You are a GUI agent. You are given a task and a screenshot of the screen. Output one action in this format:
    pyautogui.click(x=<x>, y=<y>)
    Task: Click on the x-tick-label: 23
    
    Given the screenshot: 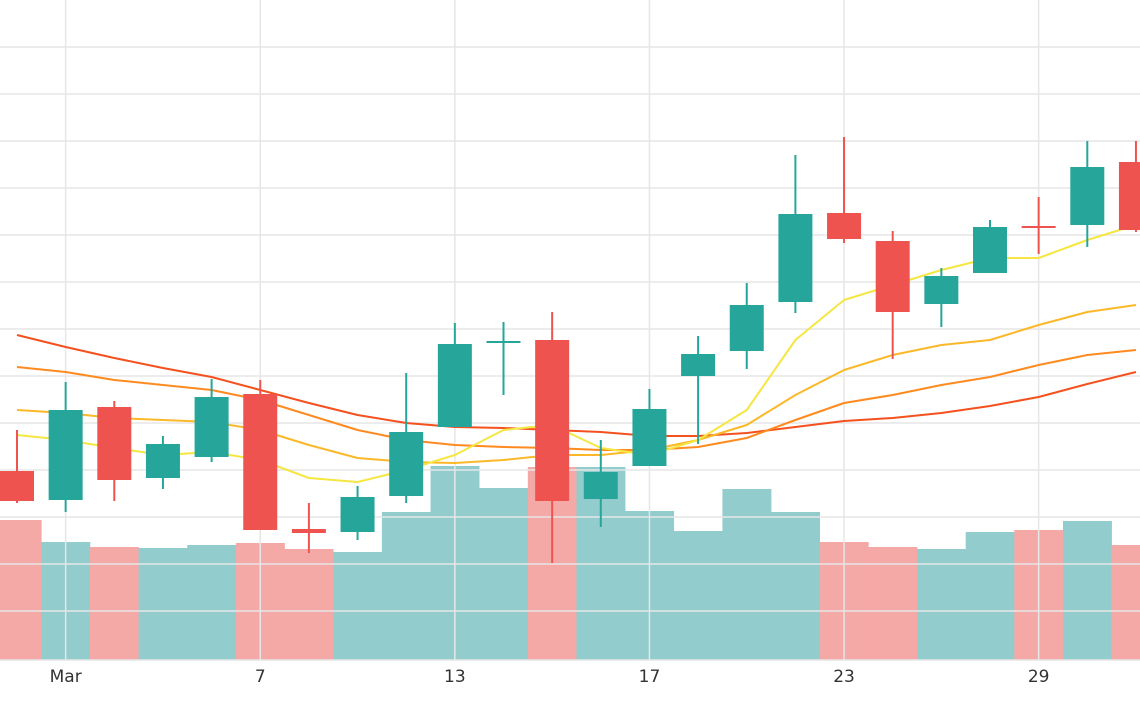 What is the action you would take?
    pyautogui.click(x=844, y=677)
    